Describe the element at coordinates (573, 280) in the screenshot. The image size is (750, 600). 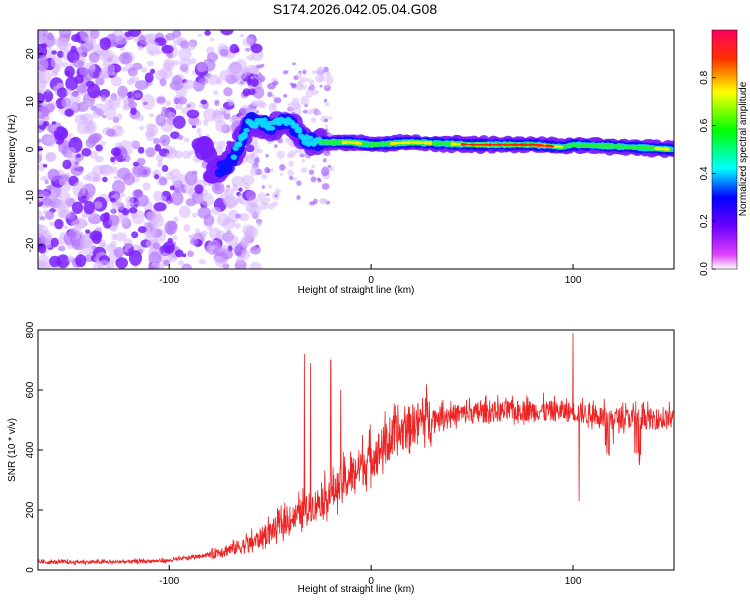
I see `spectrogram-x-tick-label: 100` at that location.